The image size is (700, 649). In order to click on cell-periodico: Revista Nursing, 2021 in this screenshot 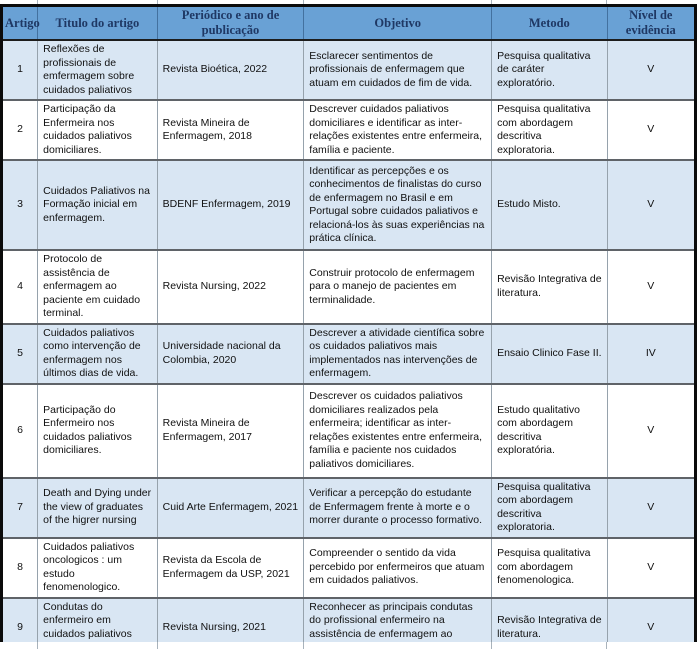, I will do `click(230, 622)`.